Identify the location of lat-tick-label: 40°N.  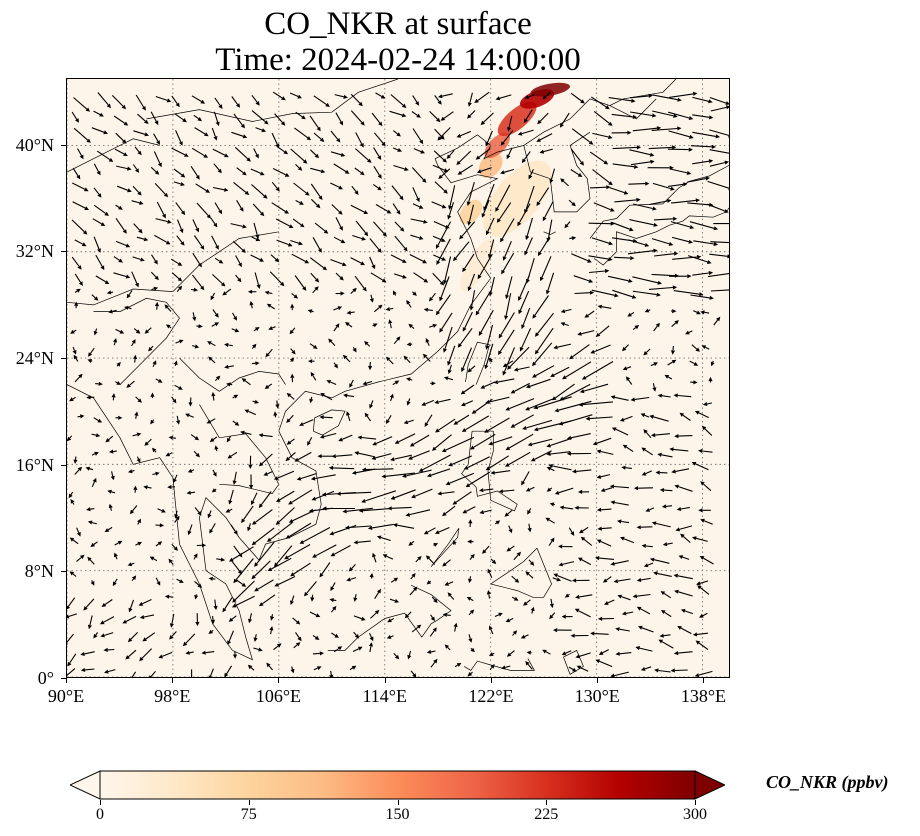
(34, 144).